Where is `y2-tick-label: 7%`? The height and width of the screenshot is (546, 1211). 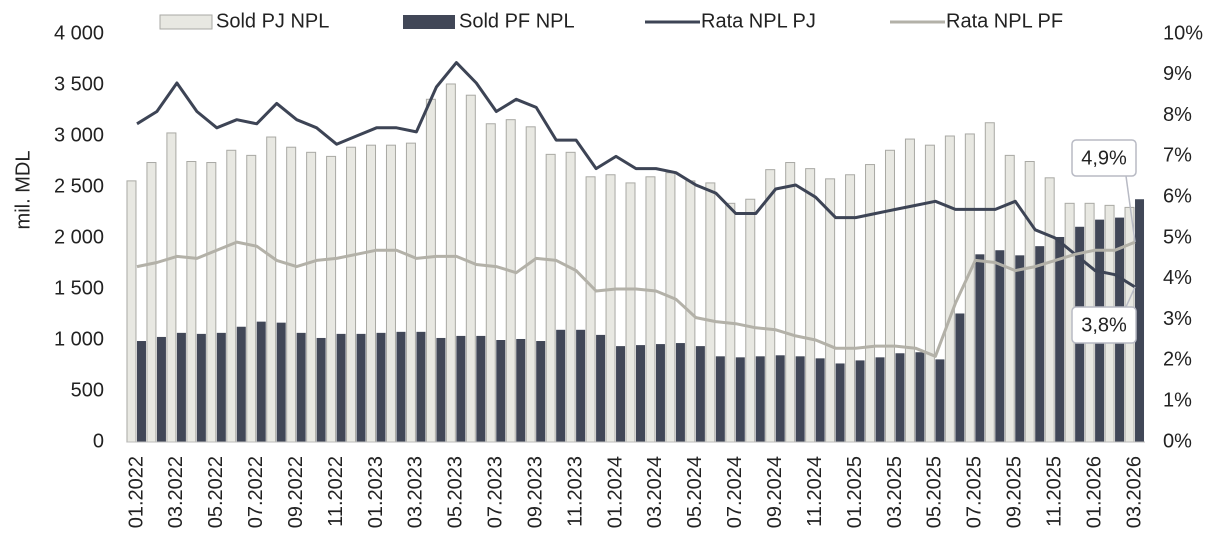
y2-tick-label: 7% is located at coordinates (1177, 156).